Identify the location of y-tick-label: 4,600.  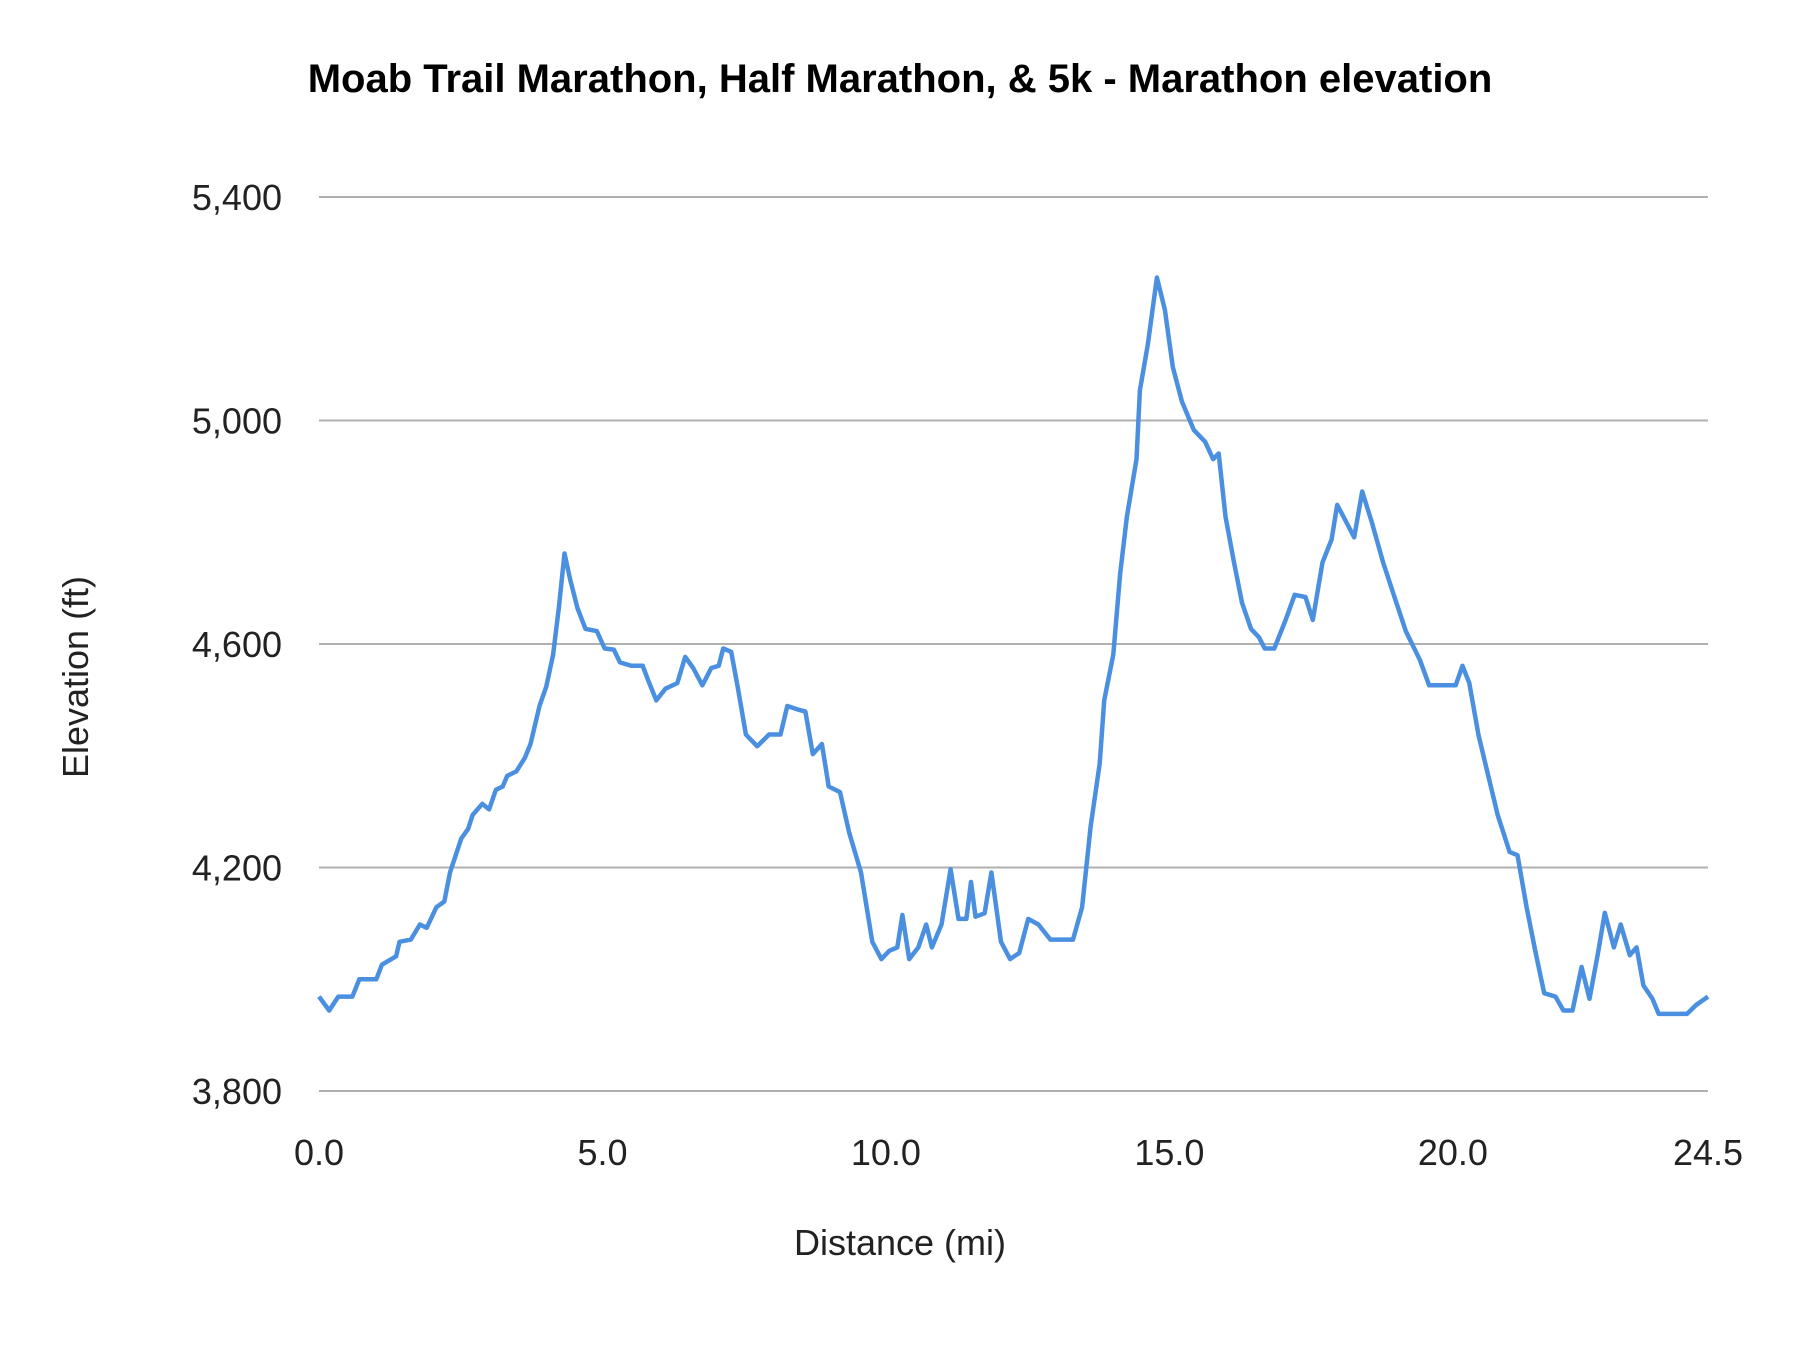
(237, 644).